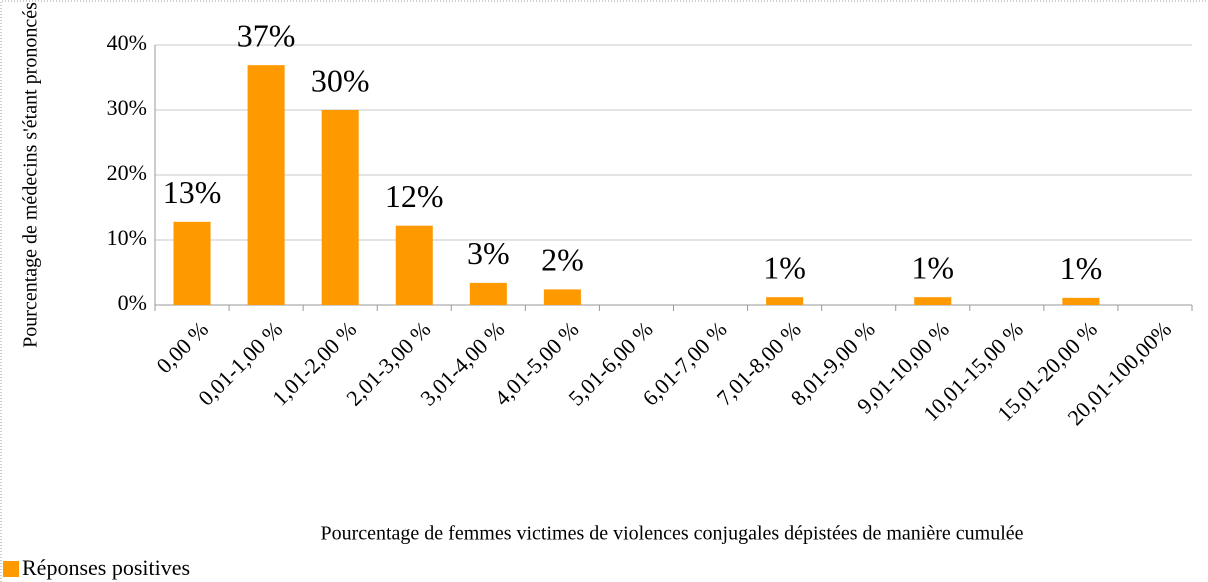 The height and width of the screenshot is (582, 1208). Describe the element at coordinates (488, 253) in the screenshot. I see `value-label: 3%` at that location.